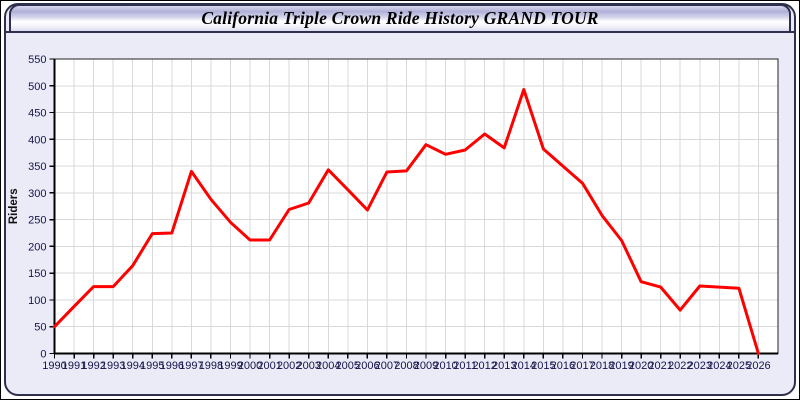  Describe the element at coordinates (37, 207) in the screenshot. I see `y-axis-labels: 0 50 100 150 200 250 300 350 400 450 500 550` at that location.